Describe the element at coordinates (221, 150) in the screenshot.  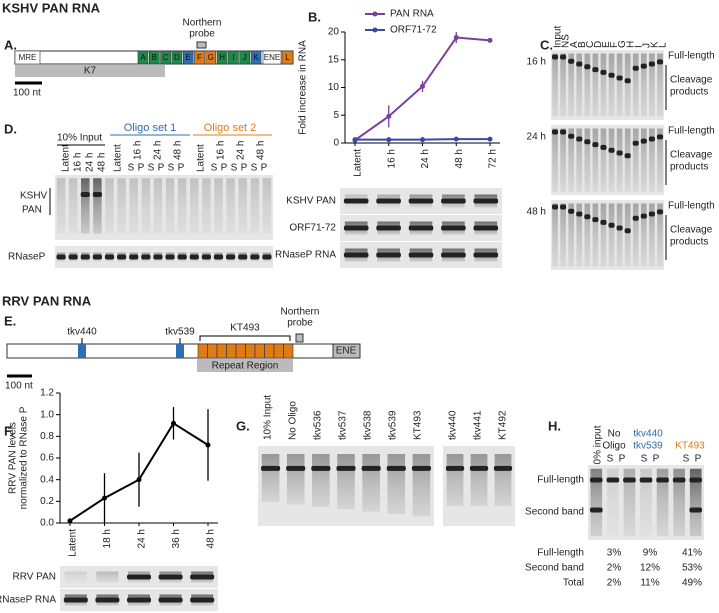
I see `lane-label: 16 h` at that location.